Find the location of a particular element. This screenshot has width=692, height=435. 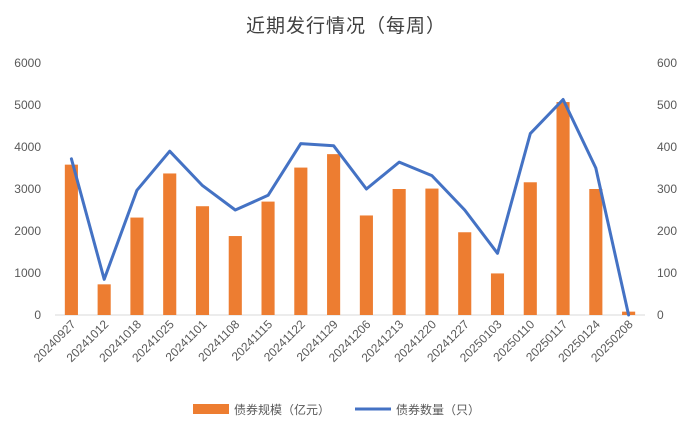

legend: 债券规模（亿元） 债券数量（只） is located at coordinates (336, 409).